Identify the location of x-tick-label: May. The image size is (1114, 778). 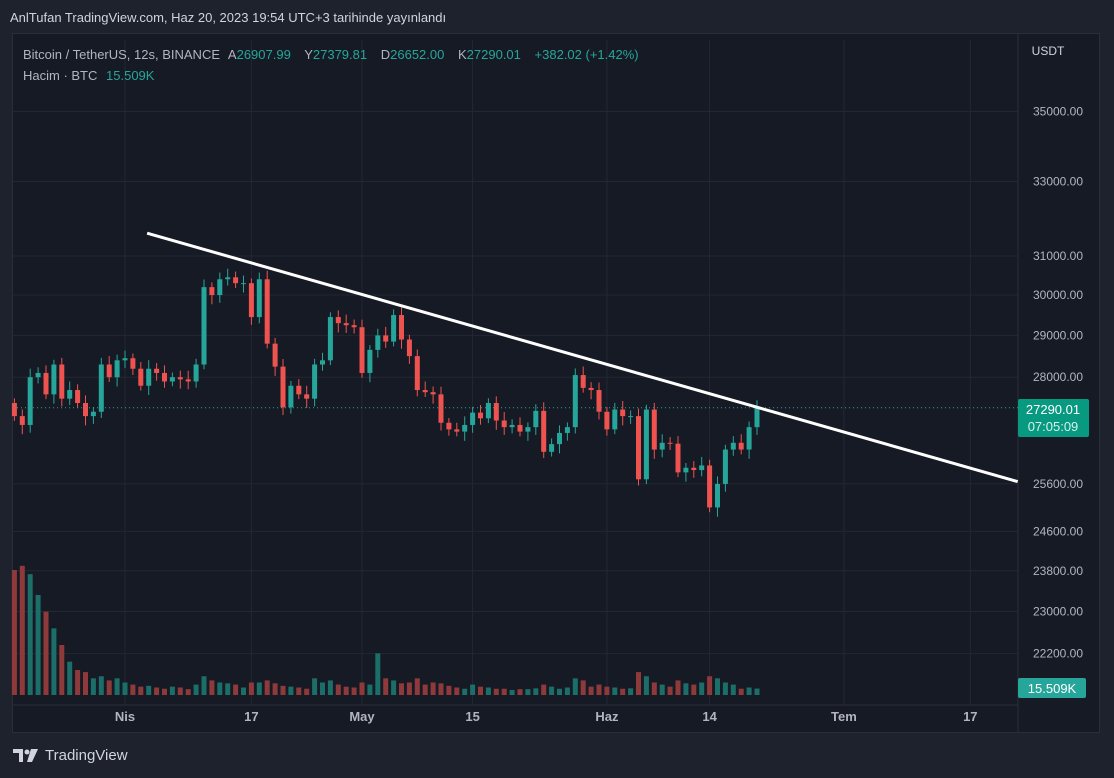
(362, 716).